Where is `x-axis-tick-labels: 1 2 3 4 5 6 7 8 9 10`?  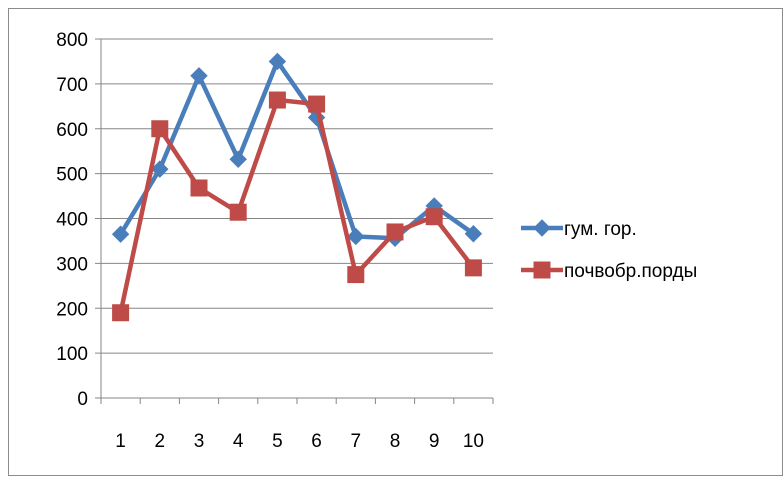
x-axis-tick-labels: 1 2 3 4 5 6 7 8 9 10 is located at coordinates (299, 441).